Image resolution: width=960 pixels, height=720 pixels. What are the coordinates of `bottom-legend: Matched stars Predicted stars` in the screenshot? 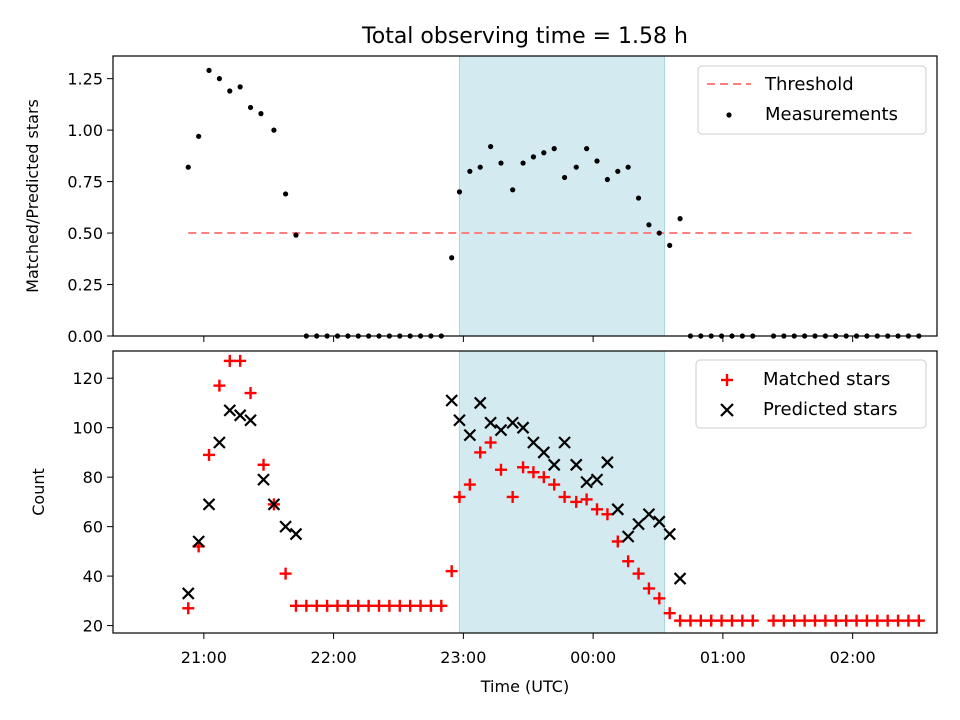 It's located at (811, 394).